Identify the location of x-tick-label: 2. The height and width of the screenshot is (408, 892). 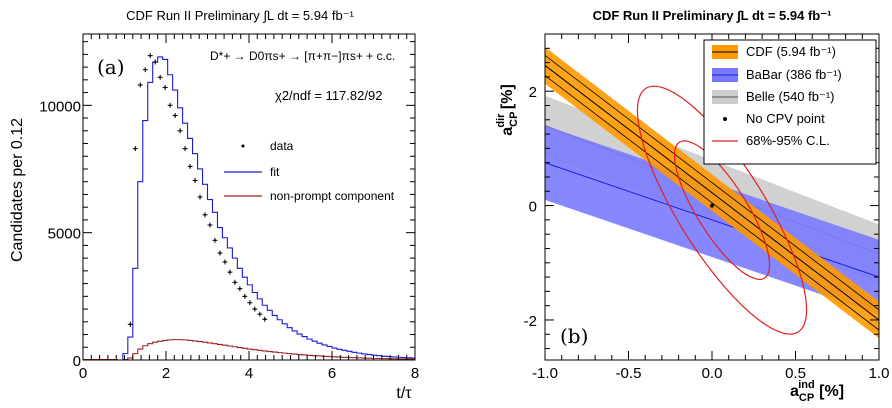
(166, 373).